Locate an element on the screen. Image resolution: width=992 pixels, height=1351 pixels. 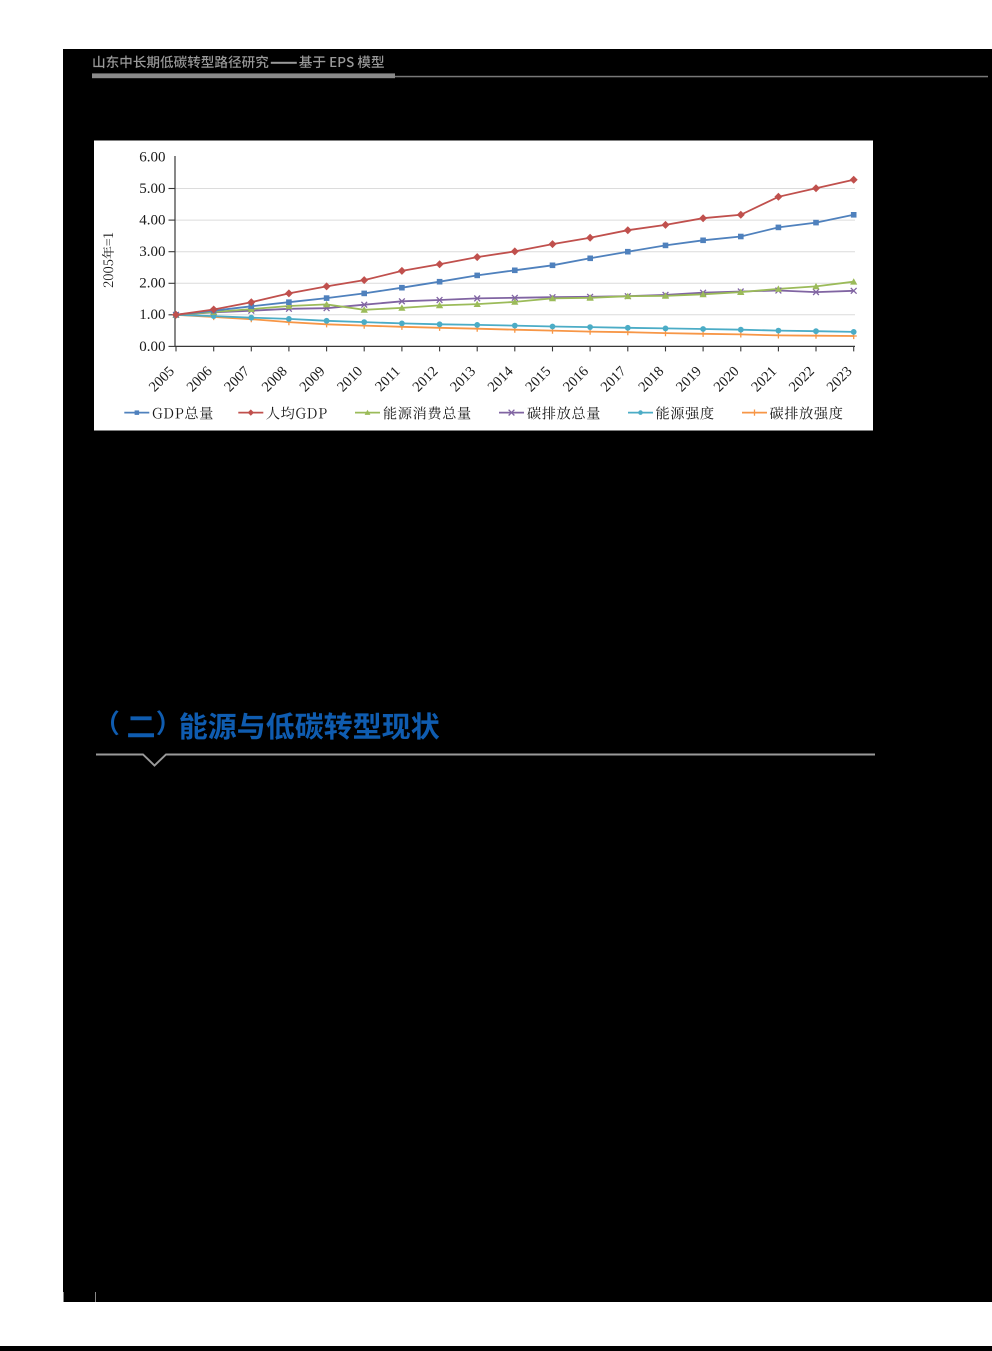
svg-text: 3.00 is located at coordinates (152, 252).